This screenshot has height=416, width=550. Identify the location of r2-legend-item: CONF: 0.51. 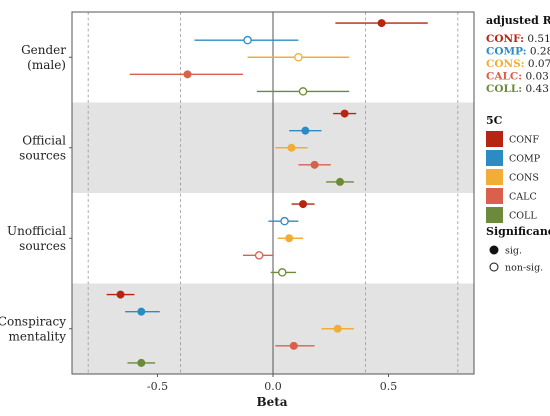
(518, 39).